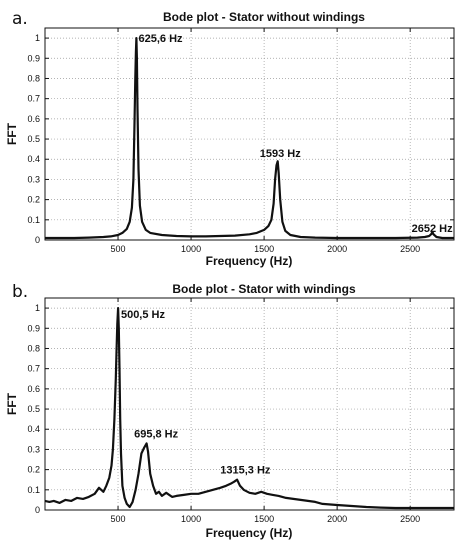  Describe the element at coordinates (249, 533) in the screenshot. I see `x-axis-label-b: Frequency (Hz)` at that location.